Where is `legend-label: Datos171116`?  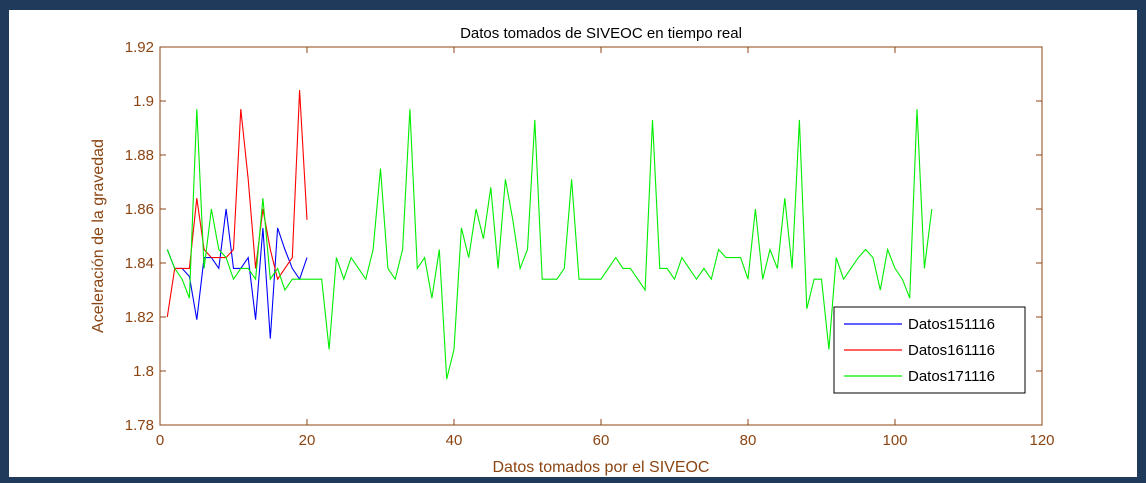 legend-label: Datos171116 is located at coordinates (951, 376).